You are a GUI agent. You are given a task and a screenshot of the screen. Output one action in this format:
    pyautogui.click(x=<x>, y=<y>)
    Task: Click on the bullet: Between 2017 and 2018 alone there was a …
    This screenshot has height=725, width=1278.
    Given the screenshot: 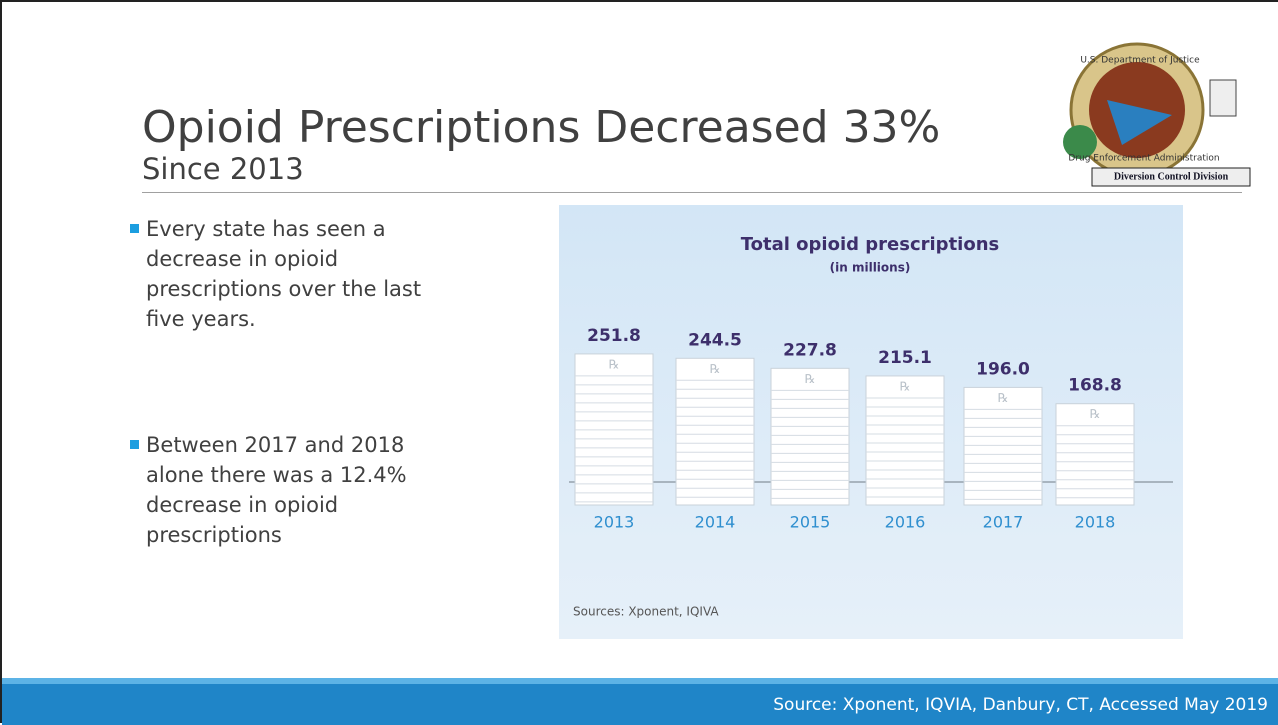 What is the action you would take?
    pyautogui.click(x=288, y=490)
    